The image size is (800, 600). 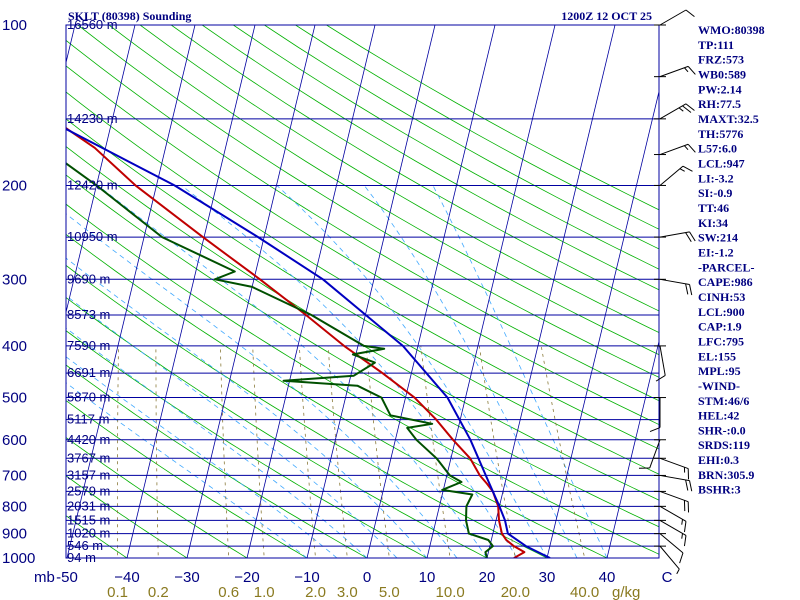 What do you see at coordinates (14, 506) in the screenshot?
I see `pressure-tick-label: 800` at bounding box center [14, 506].